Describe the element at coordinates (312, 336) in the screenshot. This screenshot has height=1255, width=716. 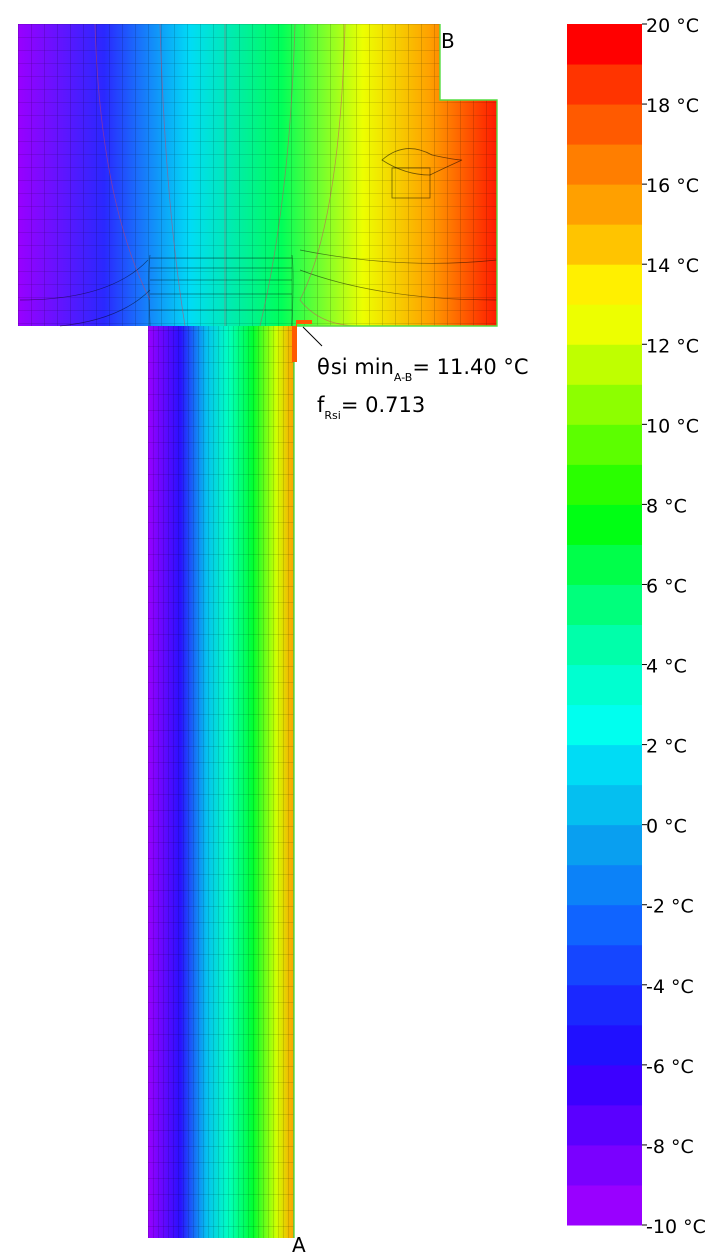
I see `leader-line` at that location.